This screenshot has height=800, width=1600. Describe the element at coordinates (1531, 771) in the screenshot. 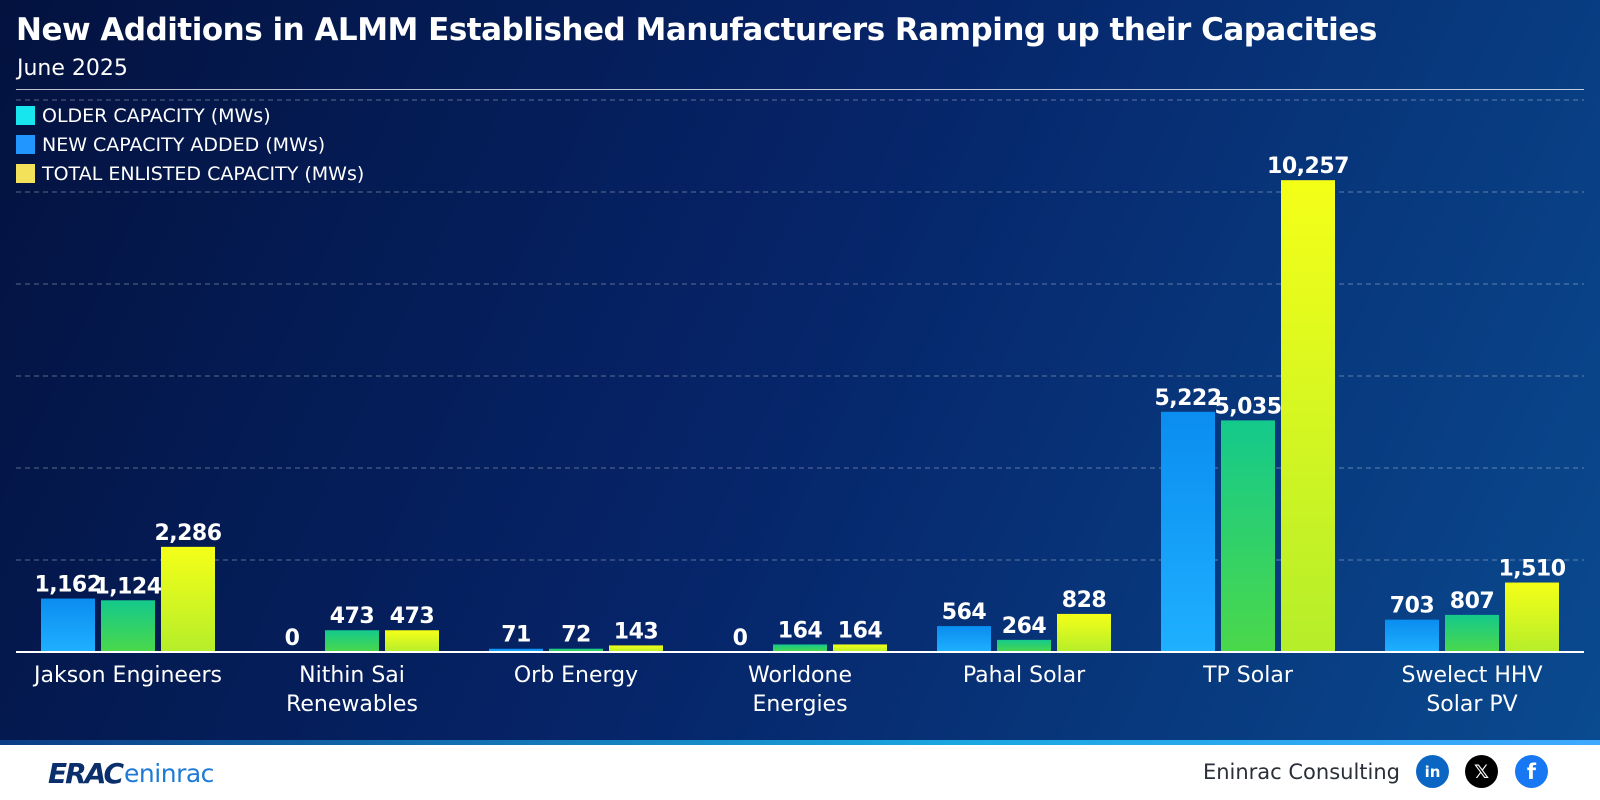

I see `facebook-icon: f` at that location.